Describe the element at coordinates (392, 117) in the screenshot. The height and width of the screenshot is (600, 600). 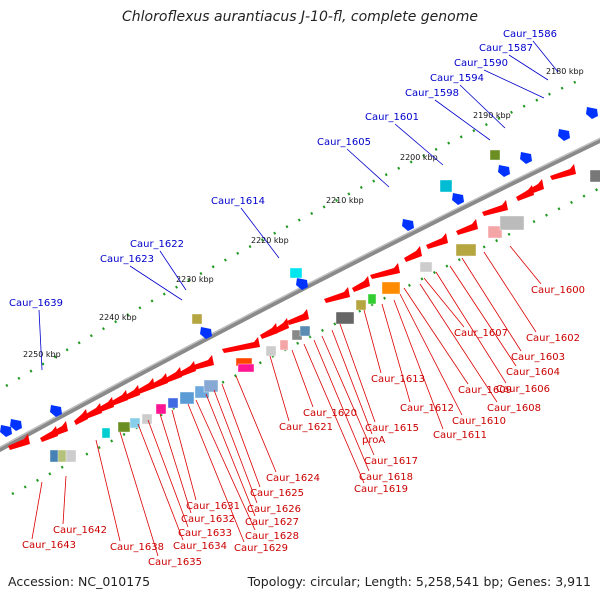
I see `reverse-gene-label: Caur_1601` at that location.